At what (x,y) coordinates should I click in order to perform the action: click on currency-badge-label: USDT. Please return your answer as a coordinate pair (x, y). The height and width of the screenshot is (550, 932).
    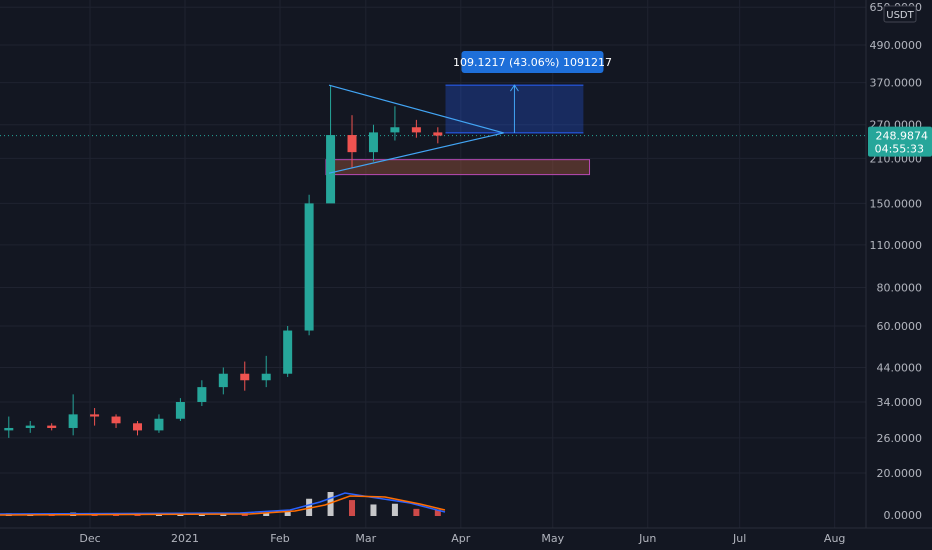
    Looking at the image, I should click on (900, 15).